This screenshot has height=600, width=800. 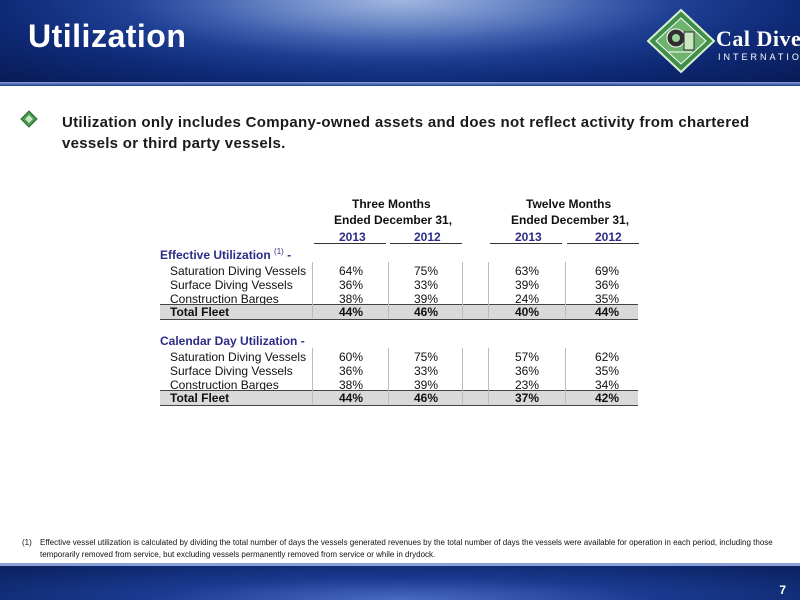 I want to click on page-number: 7, so click(x=782, y=590).